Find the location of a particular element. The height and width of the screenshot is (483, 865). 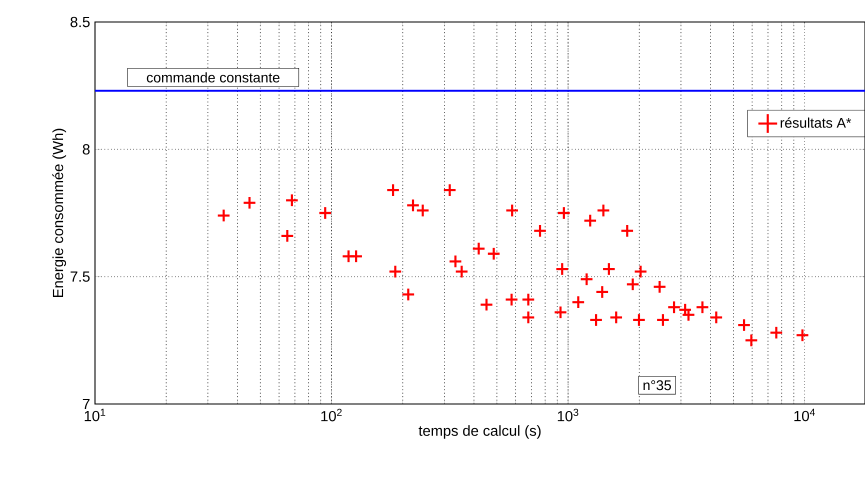

y-tick-label: 8 is located at coordinates (86, 149).